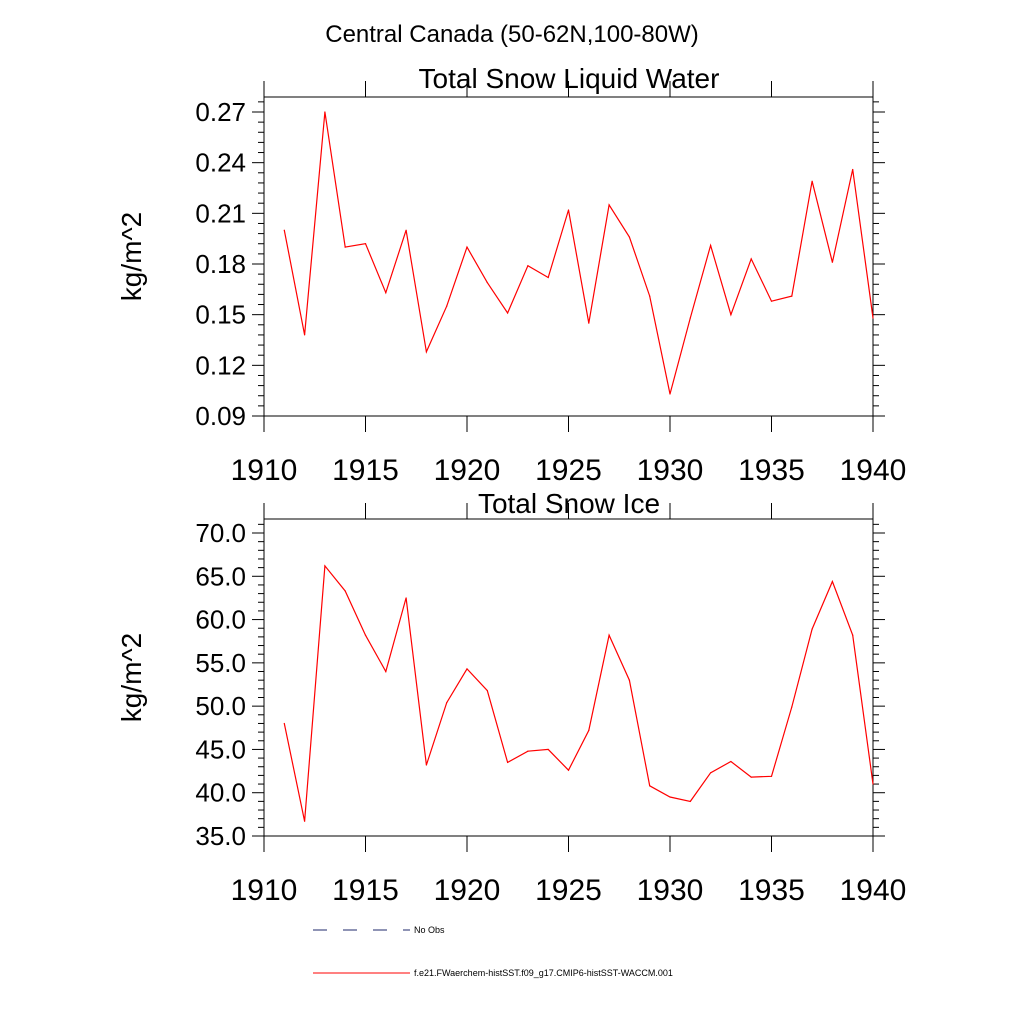 The height and width of the screenshot is (1024, 1024). Describe the element at coordinates (220, 793) in the screenshot. I see `y-tick-label: 40.0` at that location.